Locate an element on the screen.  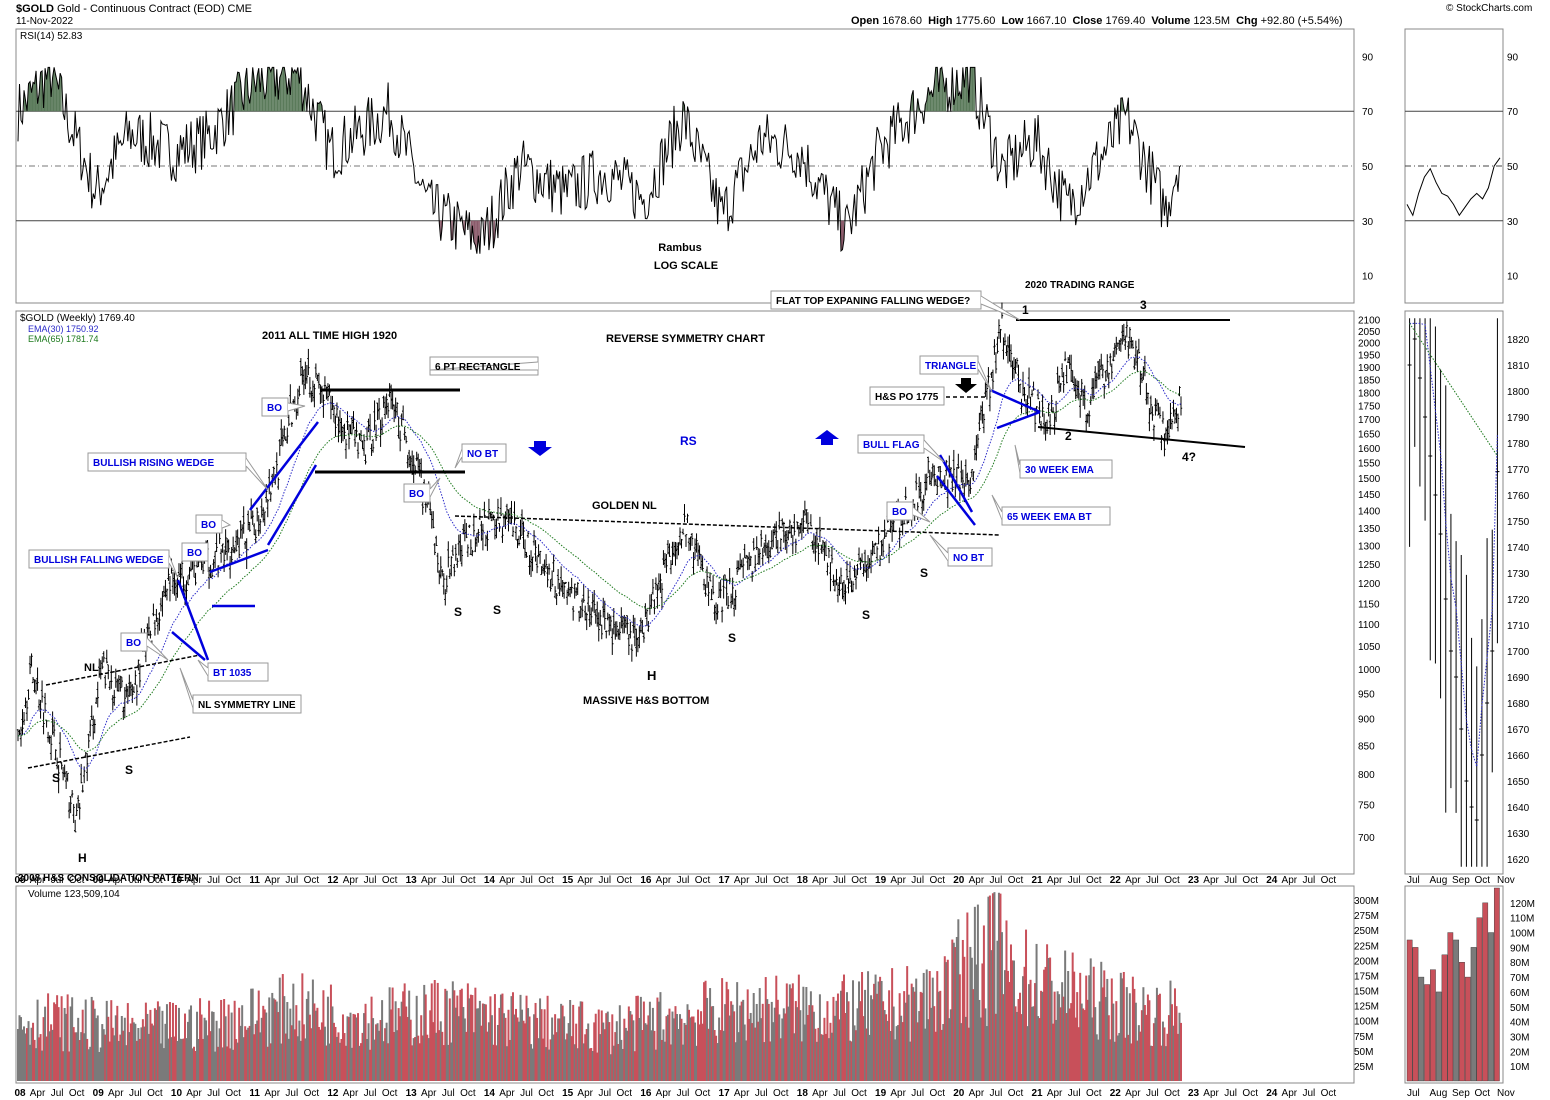
triangle-bottom is located at coordinates (1018, 420).